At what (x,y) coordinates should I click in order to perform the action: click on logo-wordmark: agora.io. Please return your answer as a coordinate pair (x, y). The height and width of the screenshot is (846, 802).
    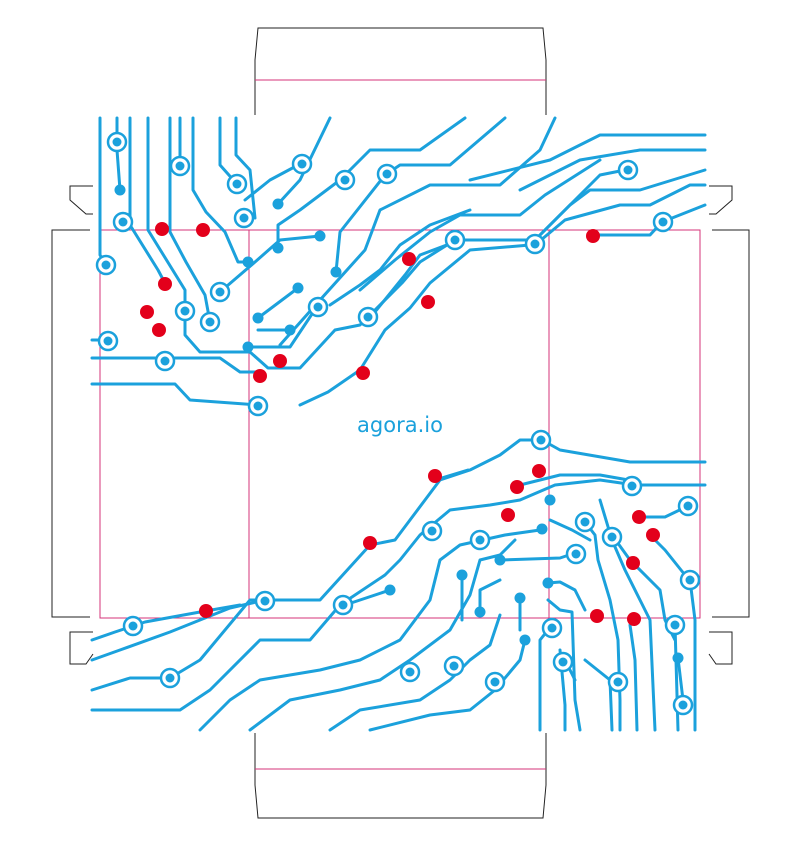
    Looking at the image, I should click on (400, 425).